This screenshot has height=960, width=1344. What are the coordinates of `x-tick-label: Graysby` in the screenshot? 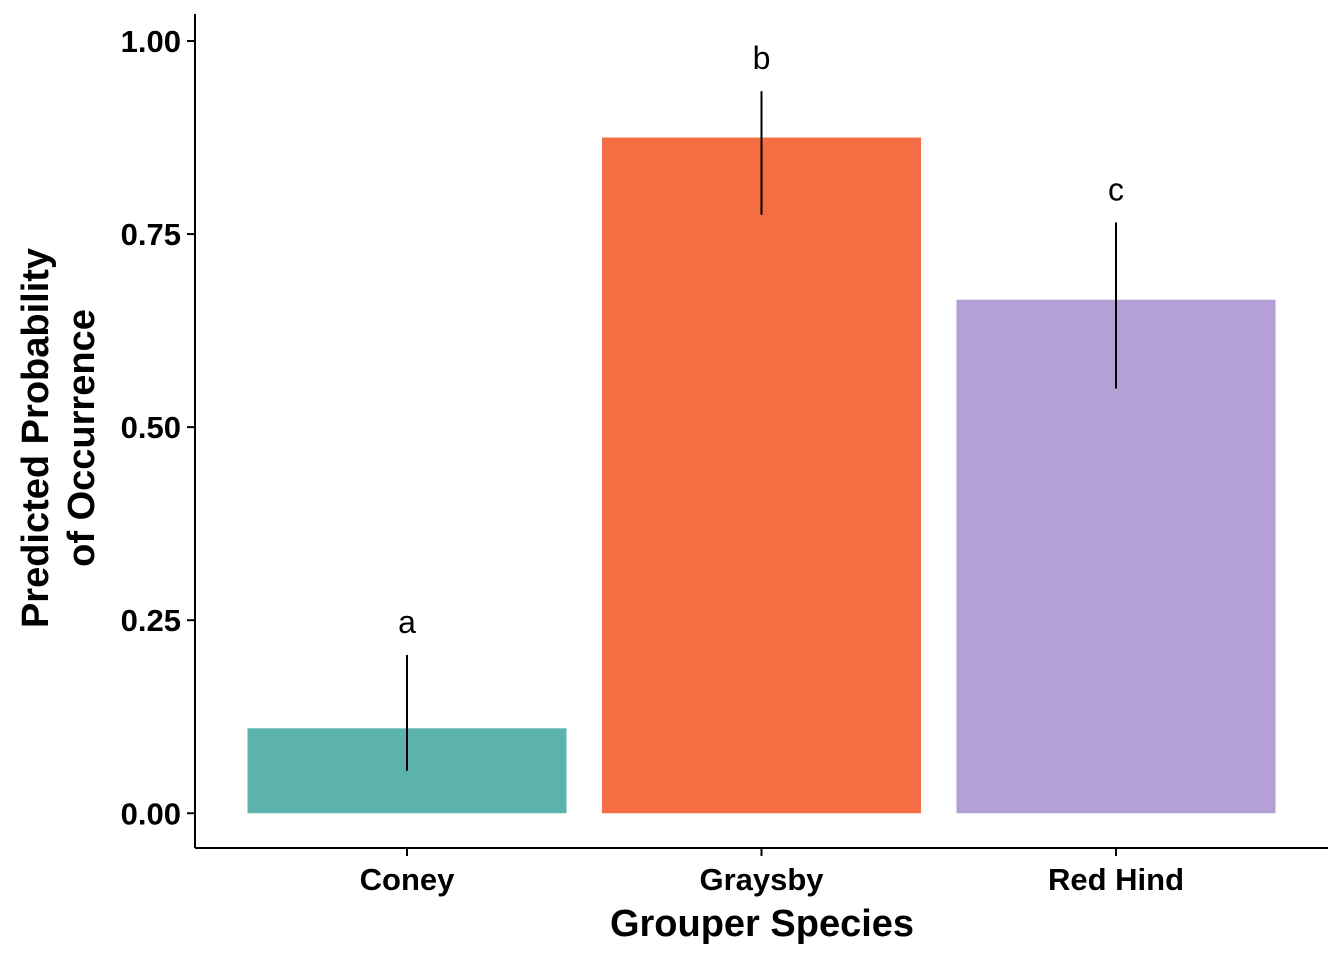 It's located at (761, 879).